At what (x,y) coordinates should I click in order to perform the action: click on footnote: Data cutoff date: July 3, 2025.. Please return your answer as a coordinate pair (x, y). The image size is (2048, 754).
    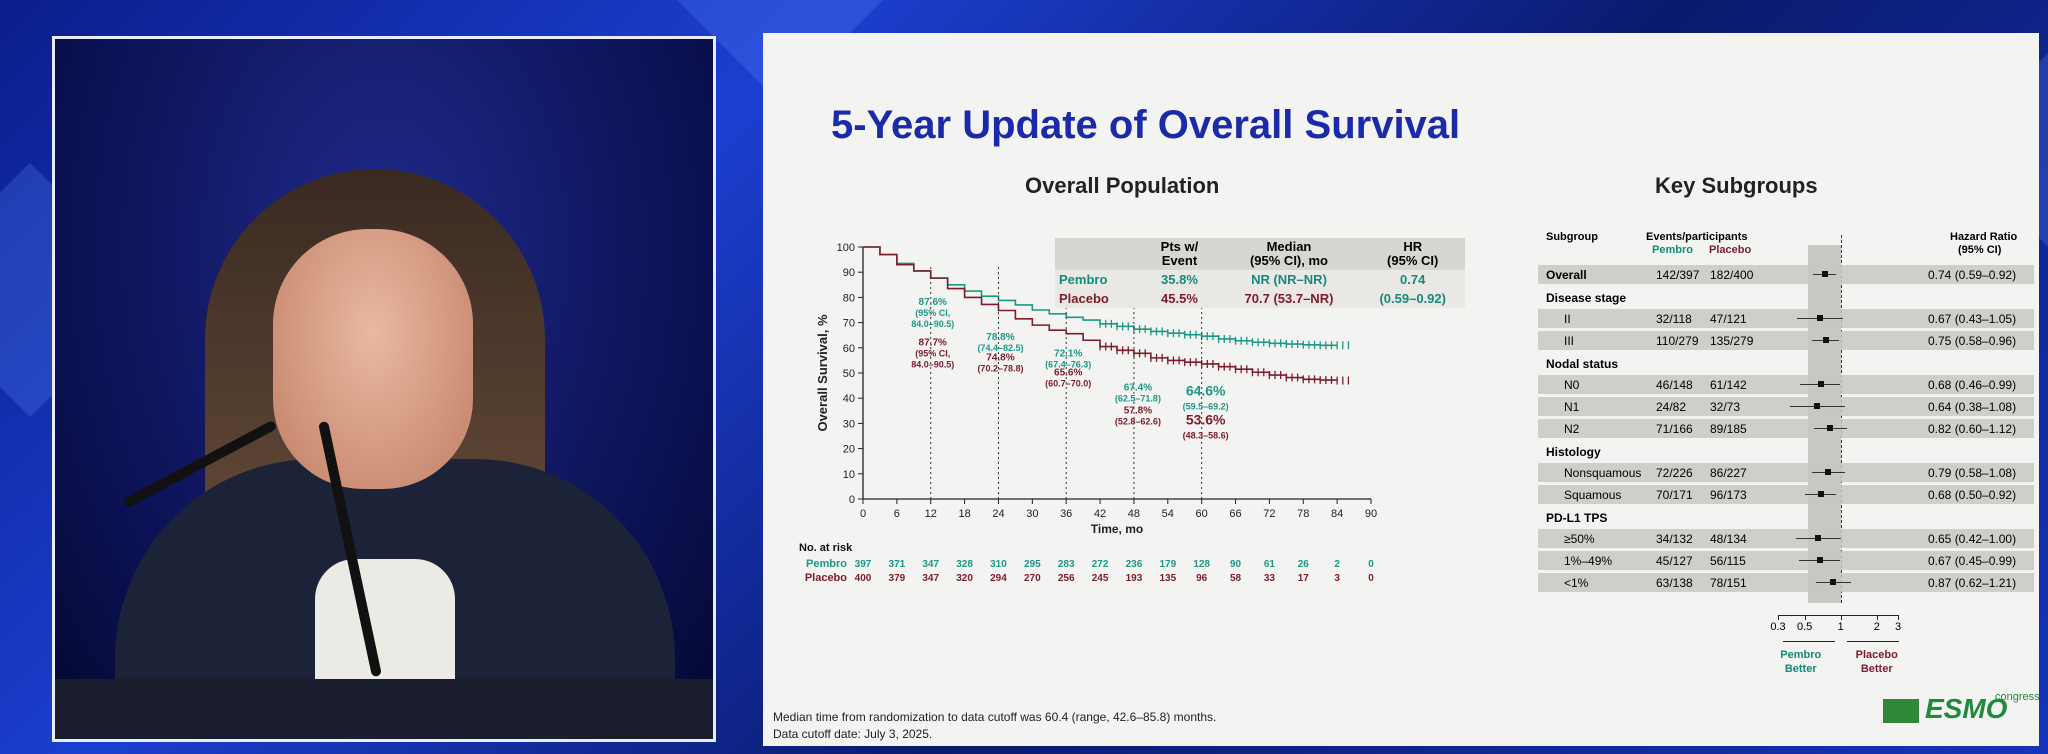
    Looking at the image, I should click on (853, 734).